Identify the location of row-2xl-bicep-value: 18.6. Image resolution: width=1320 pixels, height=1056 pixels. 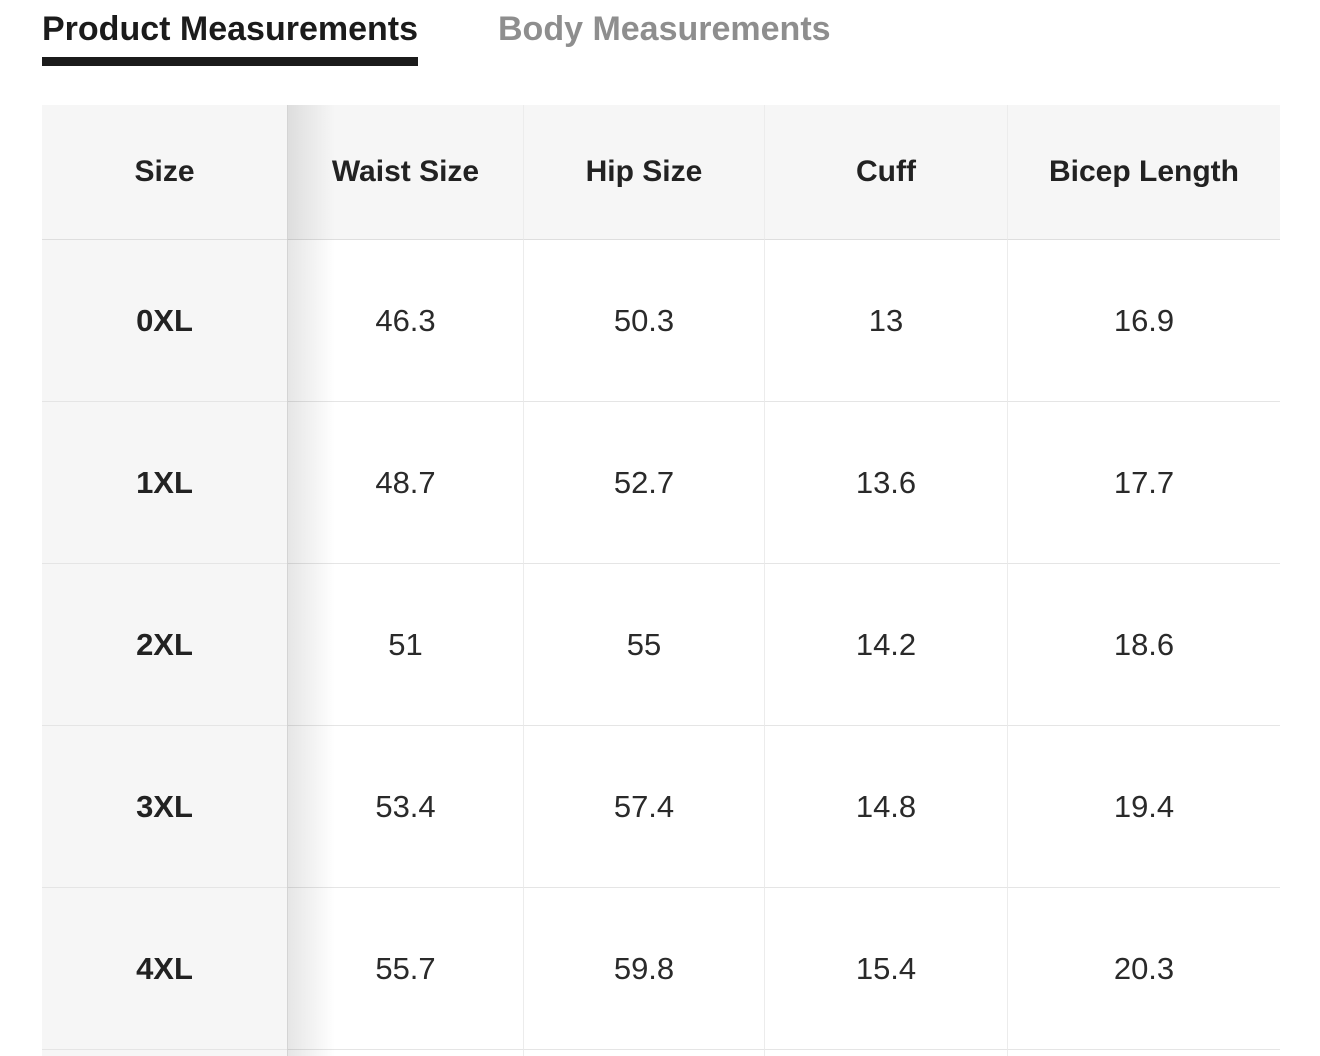
(1143, 645).